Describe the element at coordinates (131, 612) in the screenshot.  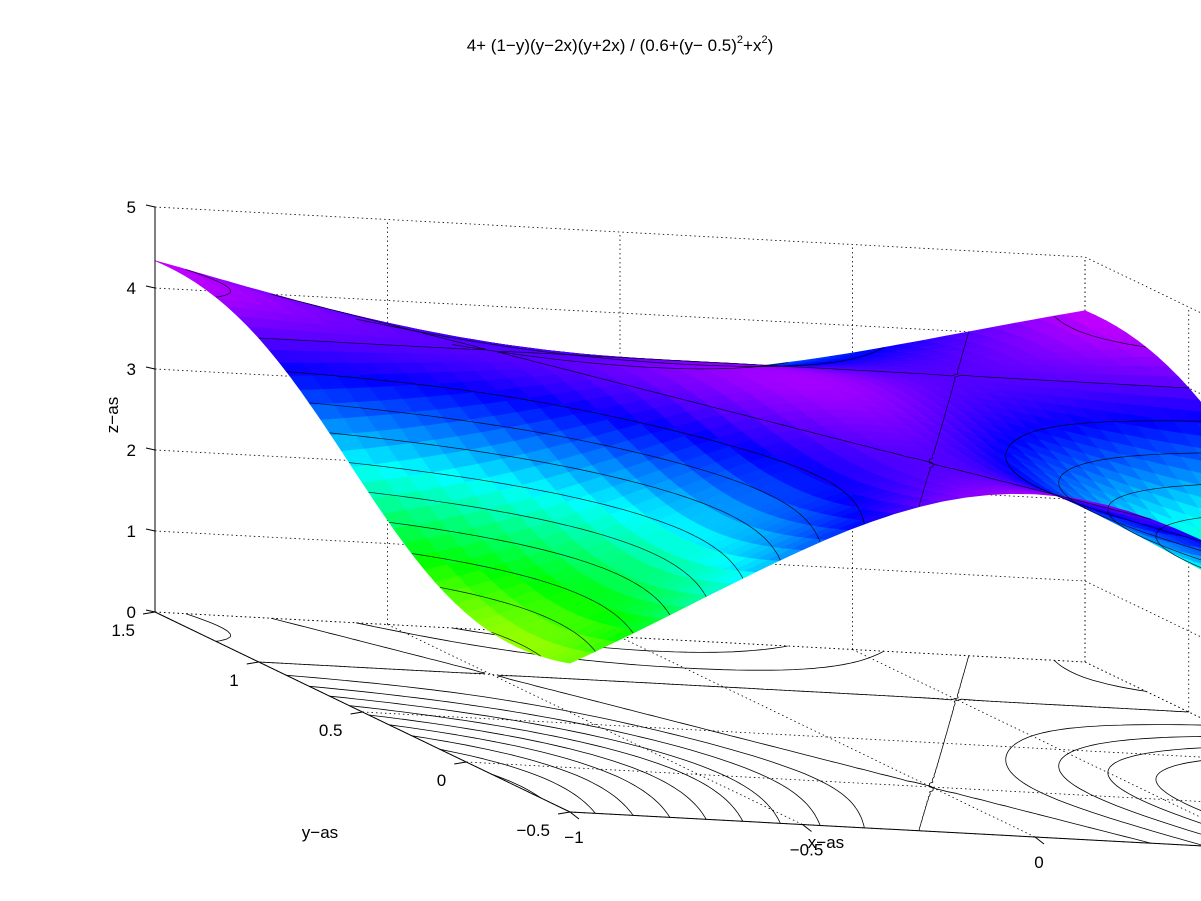
I see `z-tick-label: 0` at that location.